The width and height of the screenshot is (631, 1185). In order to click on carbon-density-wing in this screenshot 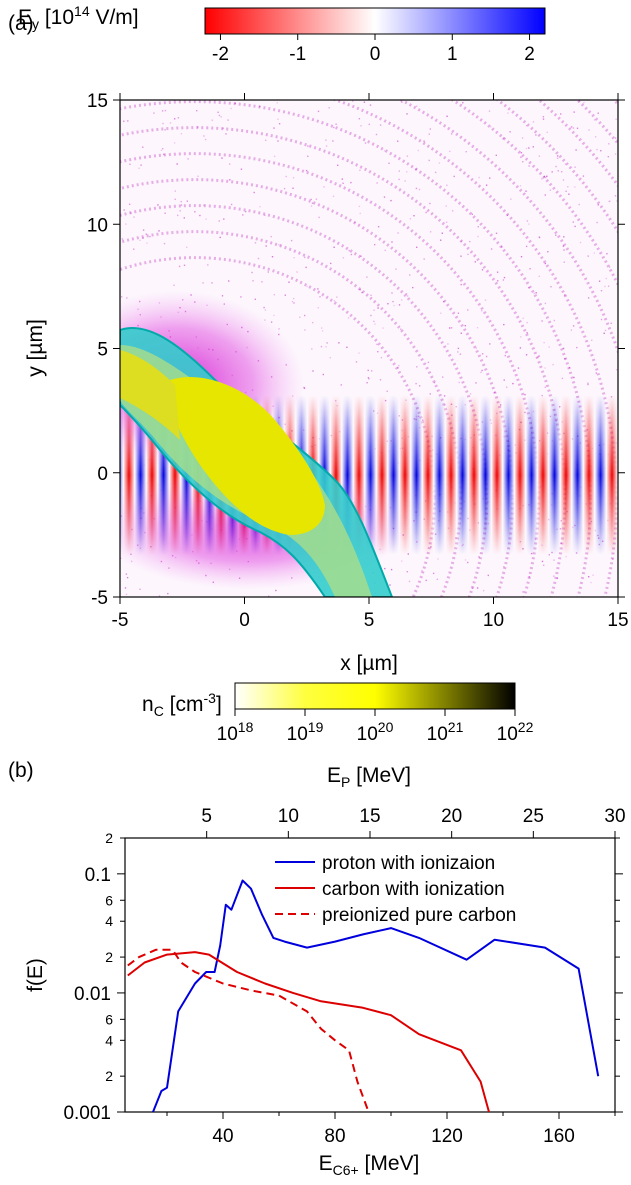, I will do `click(150, 395)`.